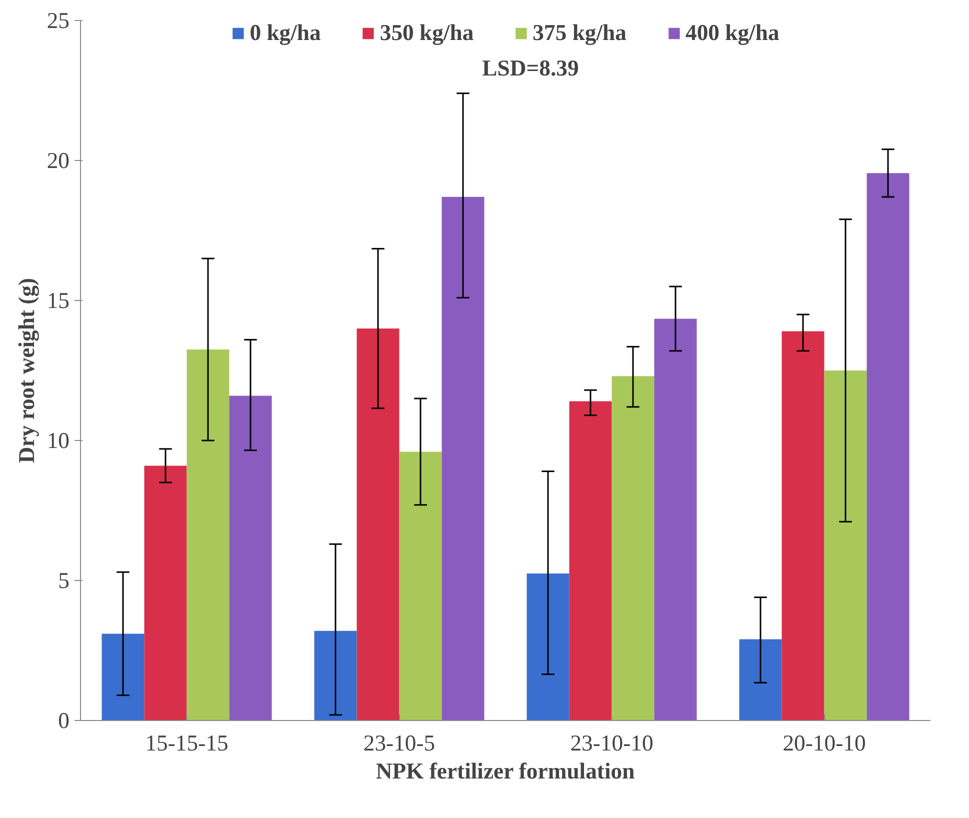 The height and width of the screenshot is (818, 969). Describe the element at coordinates (186, 743) in the screenshot. I see `x-tick-label: 15-15-15` at that location.